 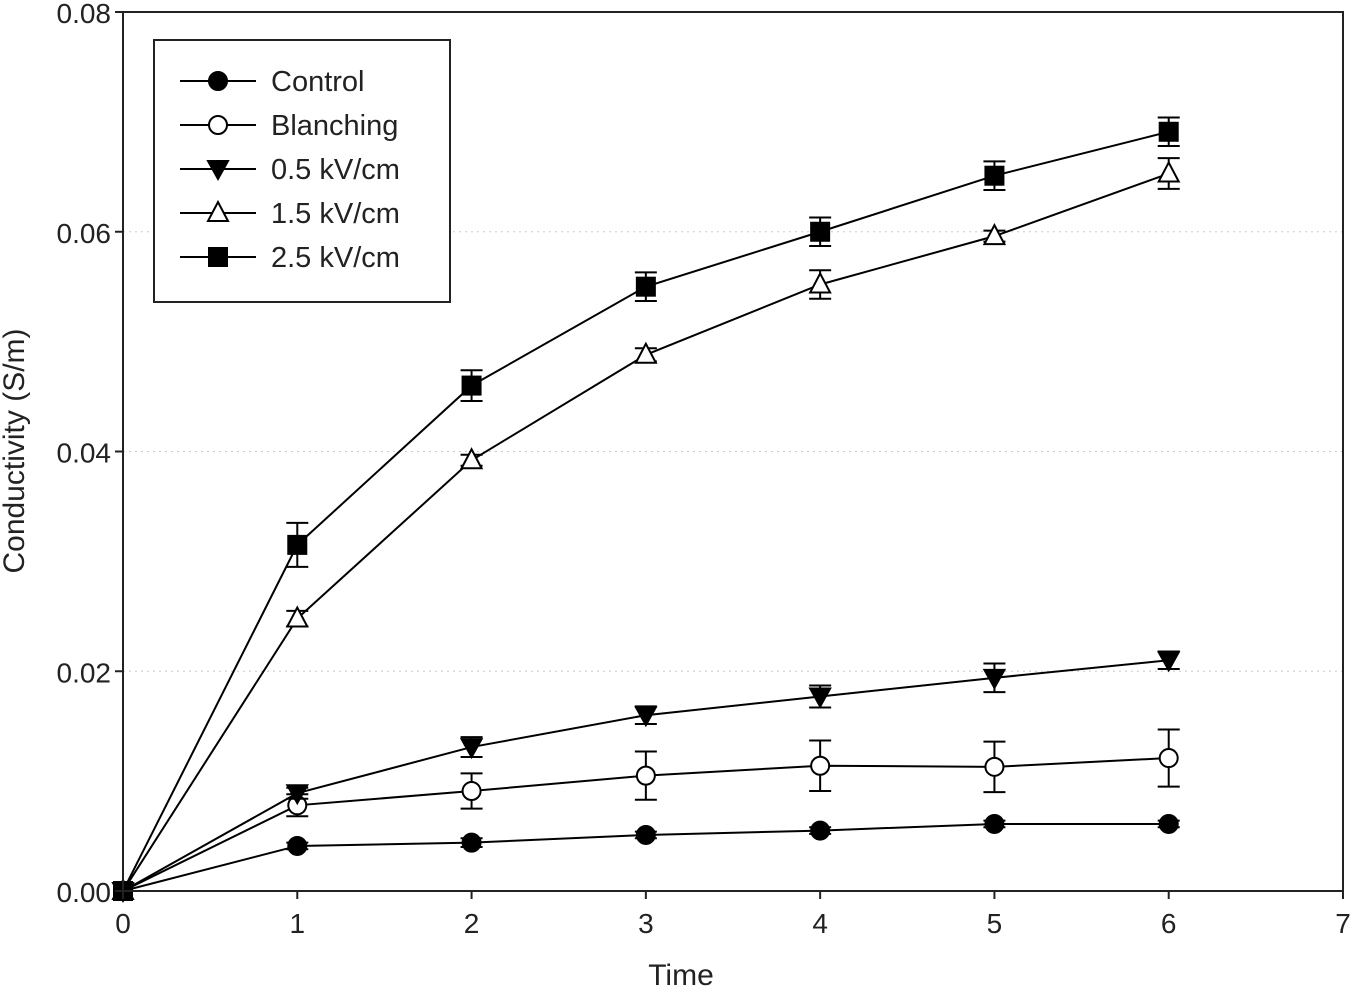 I want to click on x-tick-label: 5, so click(x=995, y=923).